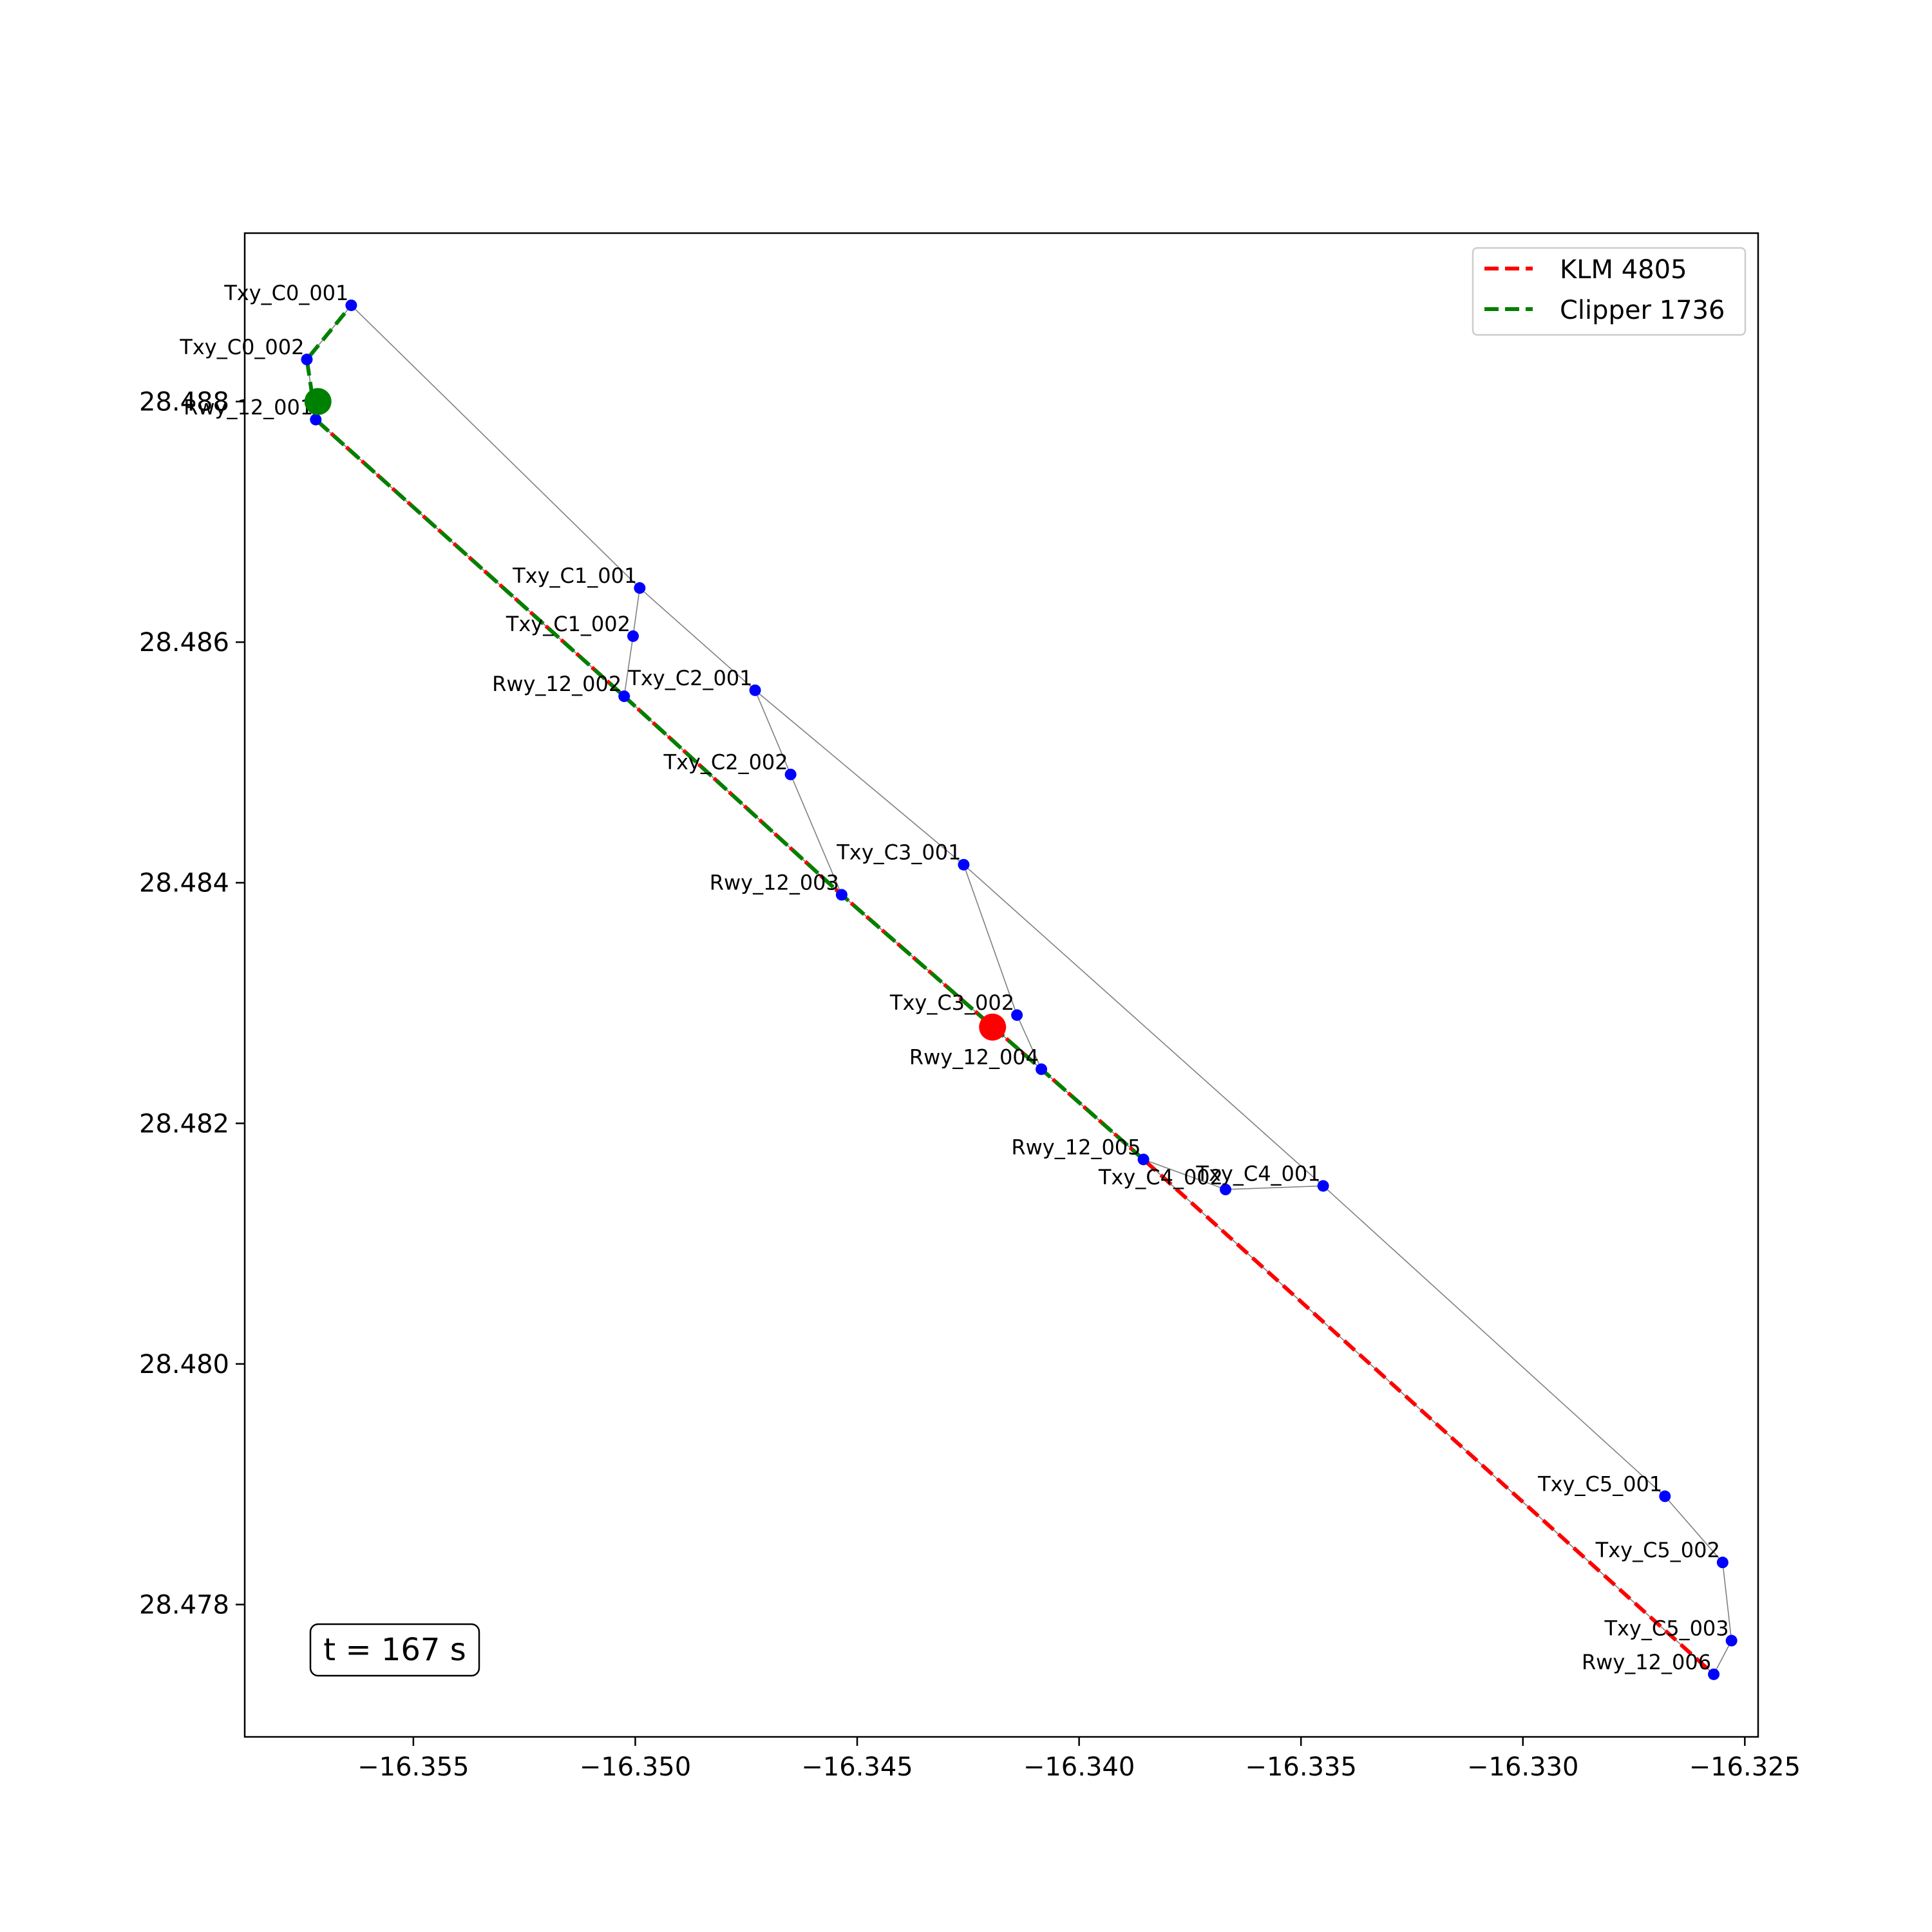 The height and width of the screenshot is (1932, 1932). I want to click on aircraft-positions, so click(655, 715).